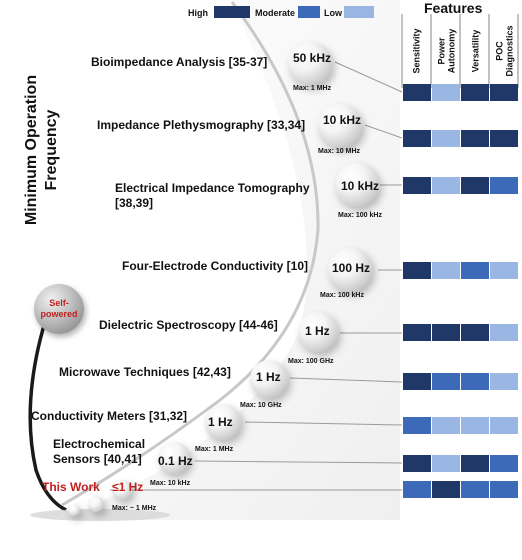 The width and height of the screenshot is (522, 560). What do you see at coordinates (59, 303) in the screenshot?
I see `self-powered-text-1: Self-` at bounding box center [59, 303].